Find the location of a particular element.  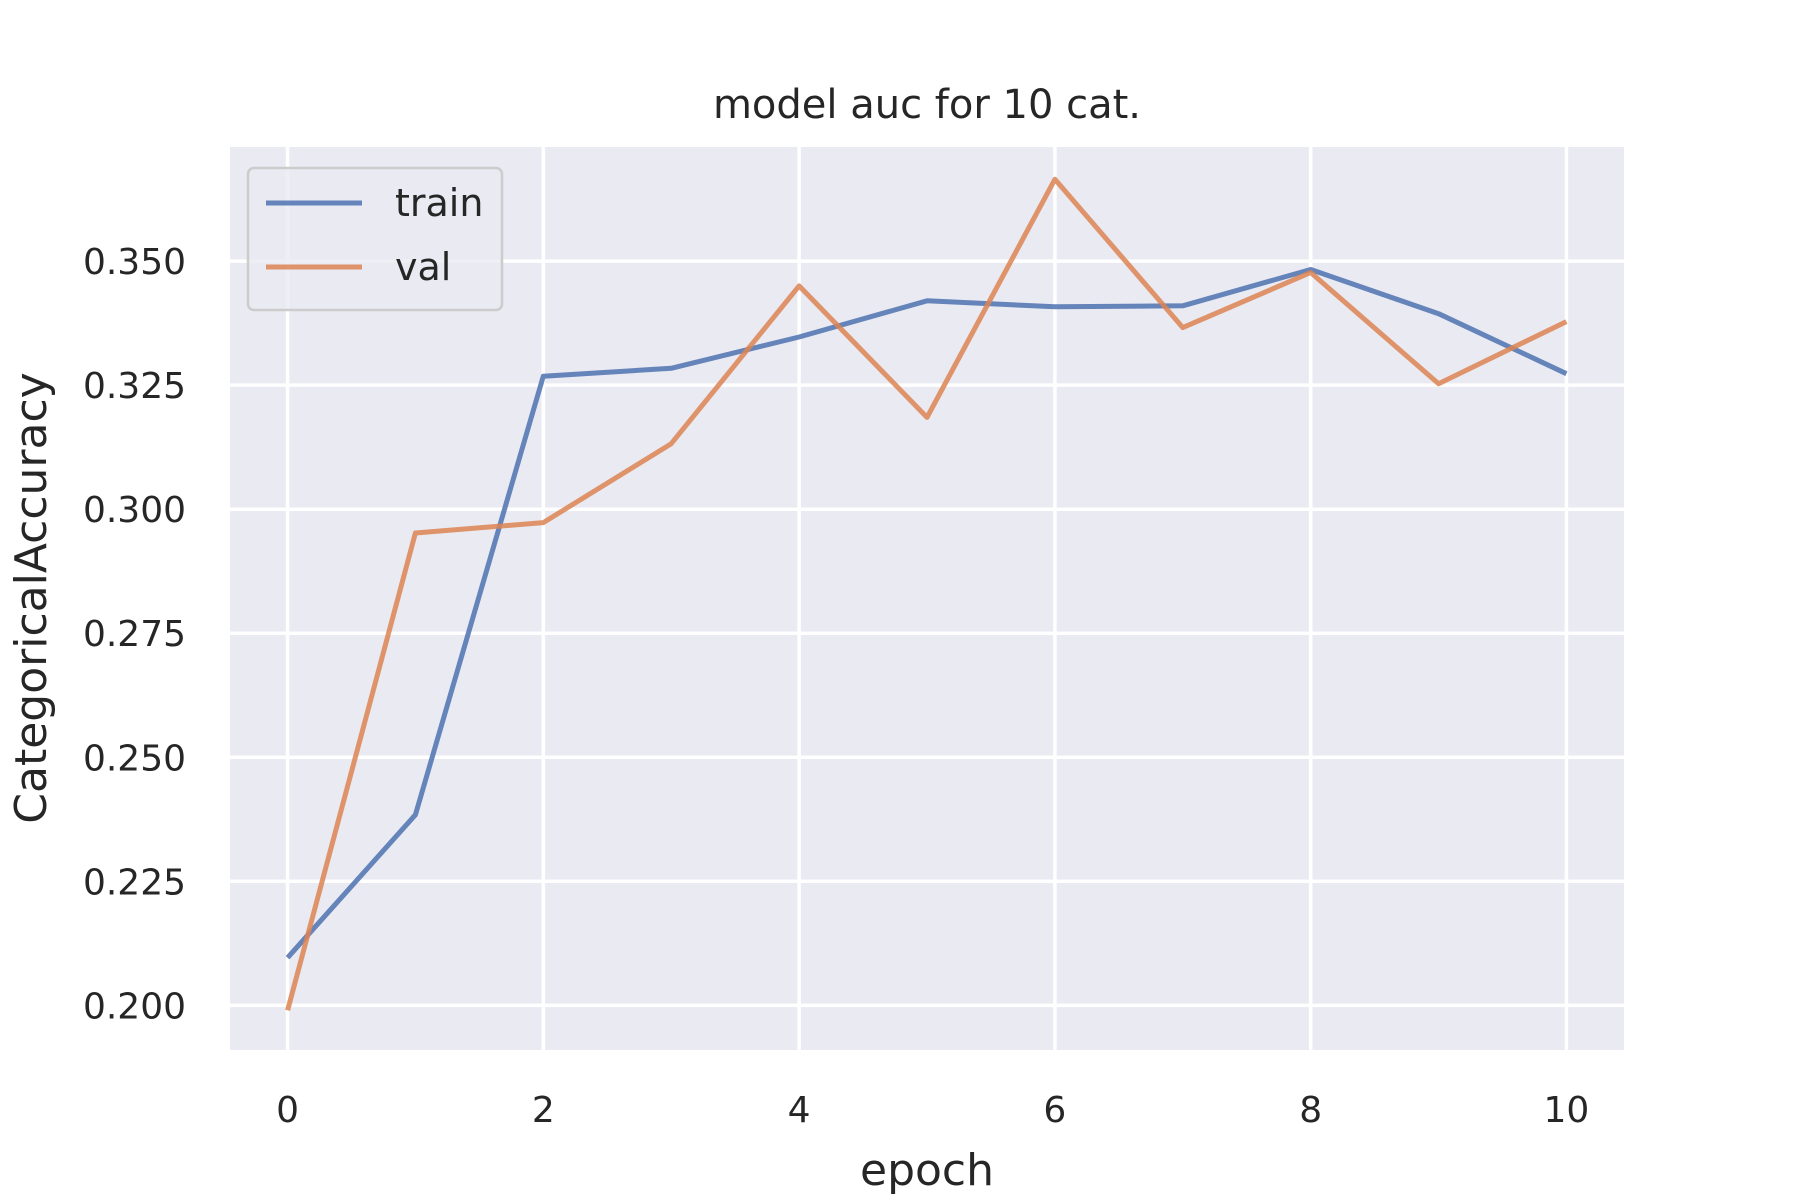

x-tick-label: 10 is located at coordinates (1567, 1110).